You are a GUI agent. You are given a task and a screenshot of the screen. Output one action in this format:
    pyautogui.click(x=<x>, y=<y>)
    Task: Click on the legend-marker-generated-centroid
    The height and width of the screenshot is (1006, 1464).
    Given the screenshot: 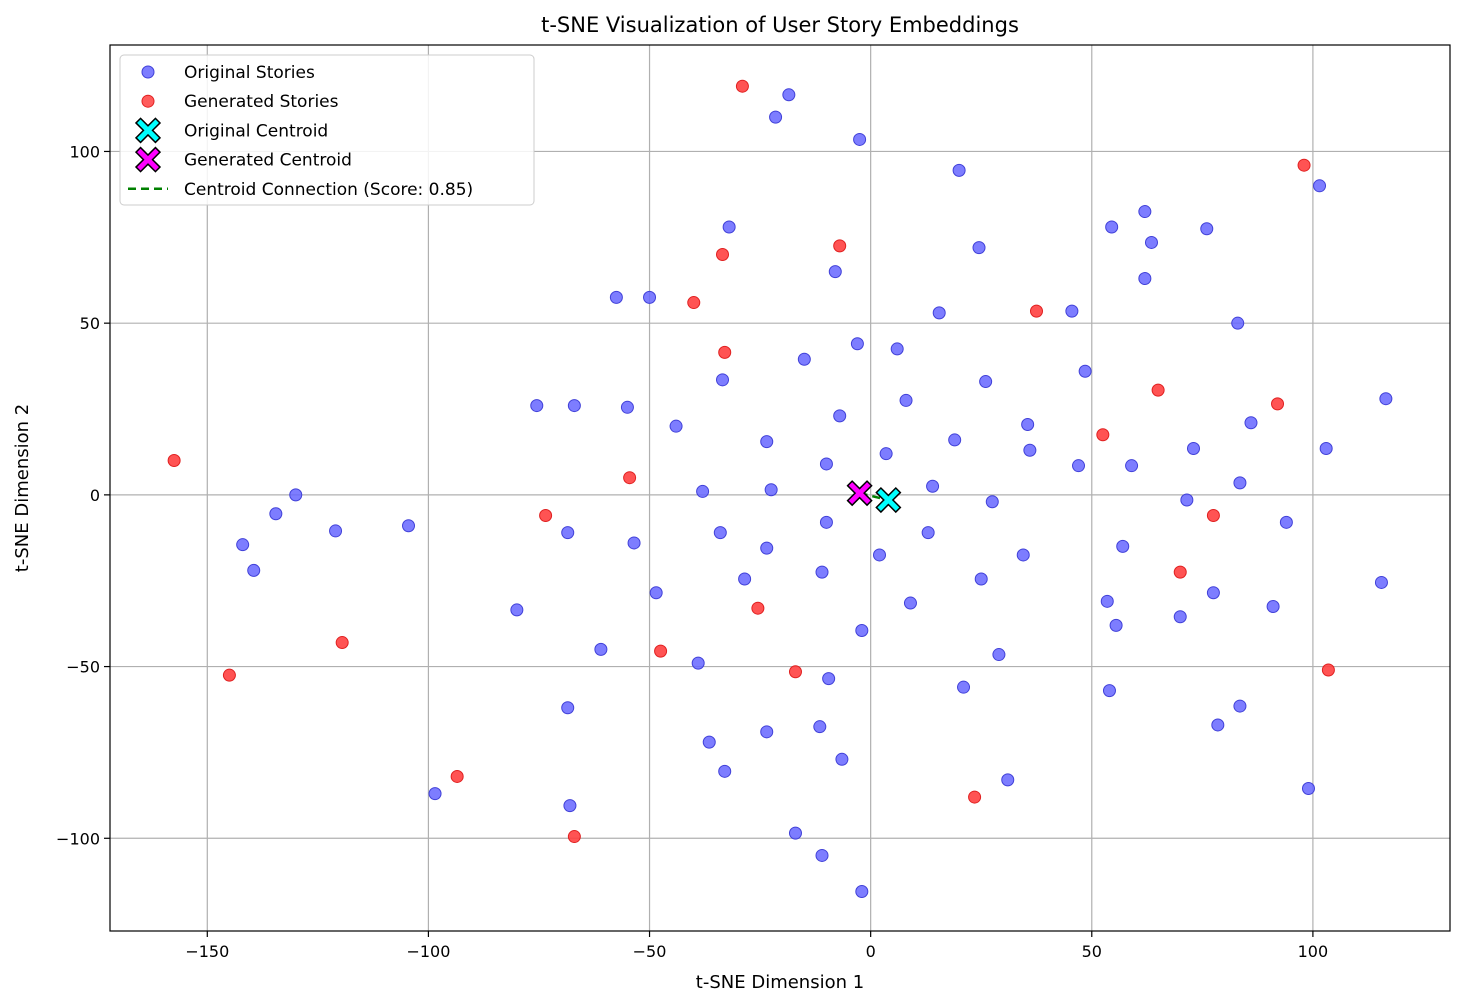 What is the action you would take?
    pyautogui.click(x=148, y=159)
    